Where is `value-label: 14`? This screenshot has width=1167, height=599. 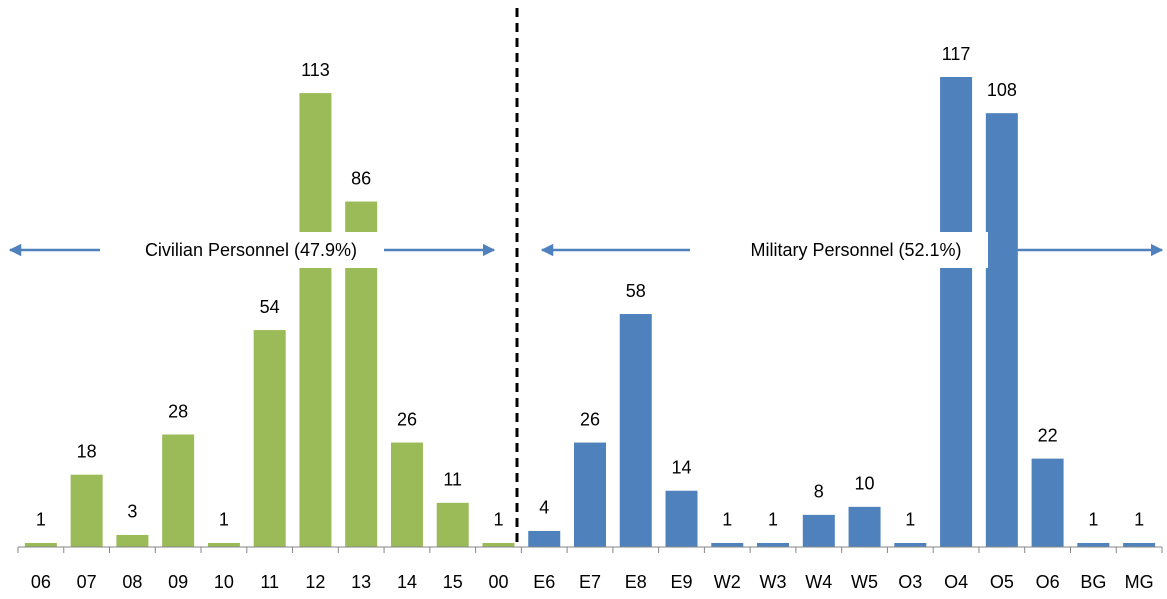 value-label: 14 is located at coordinates (682, 468).